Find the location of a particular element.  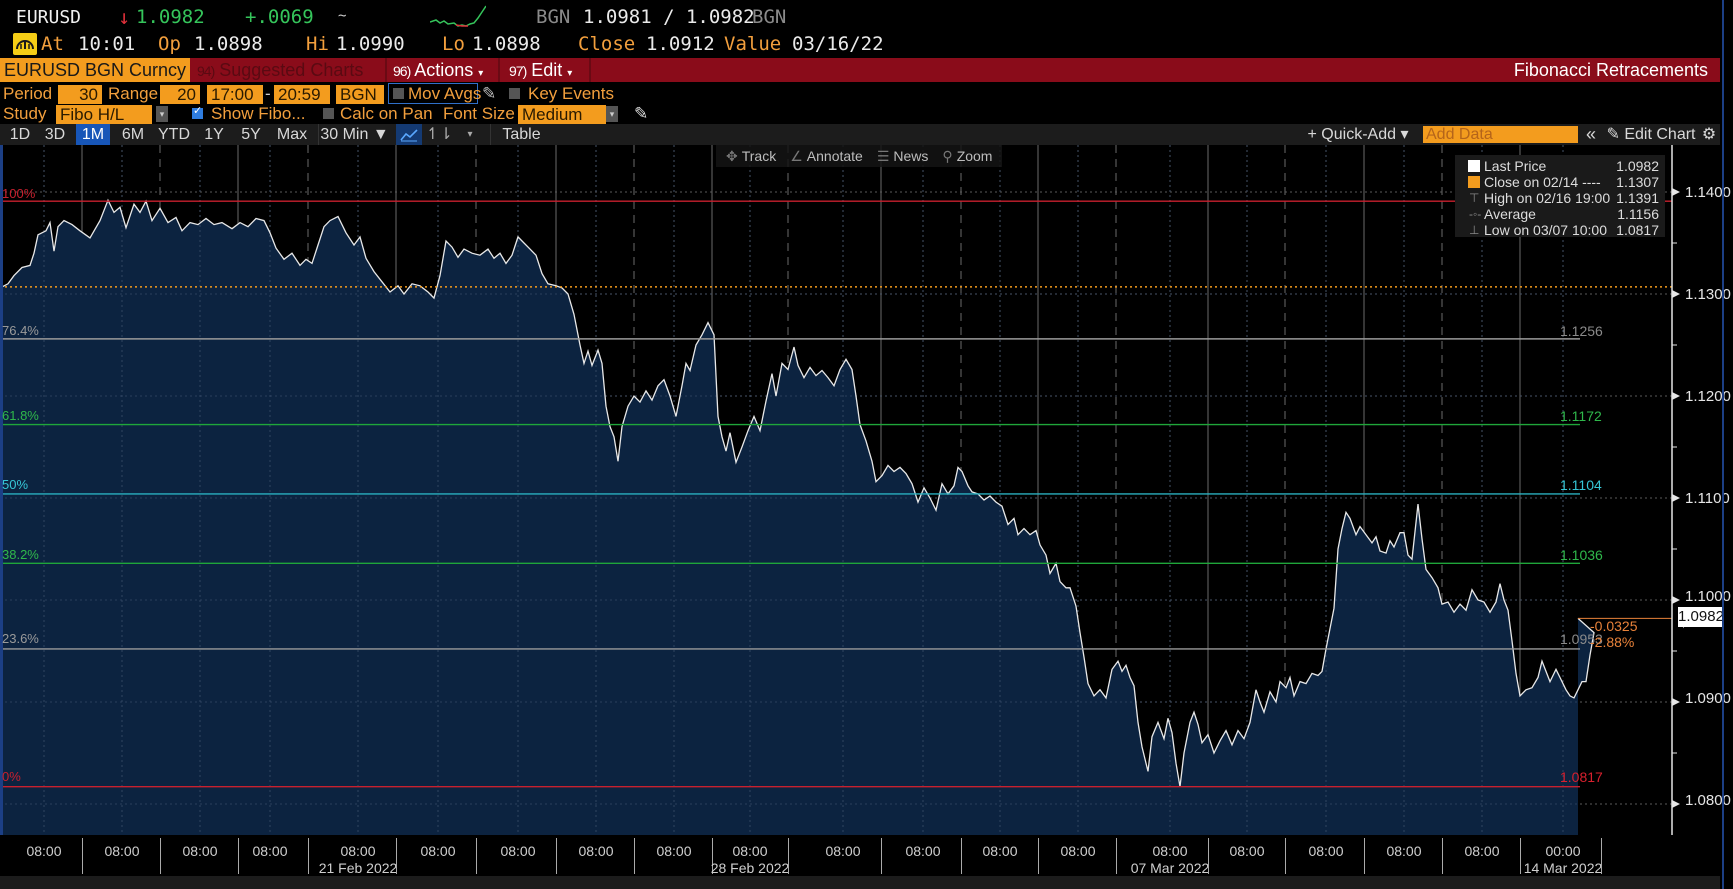

fibo-pct-label: 76.4% is located at coordinates (20, 330).